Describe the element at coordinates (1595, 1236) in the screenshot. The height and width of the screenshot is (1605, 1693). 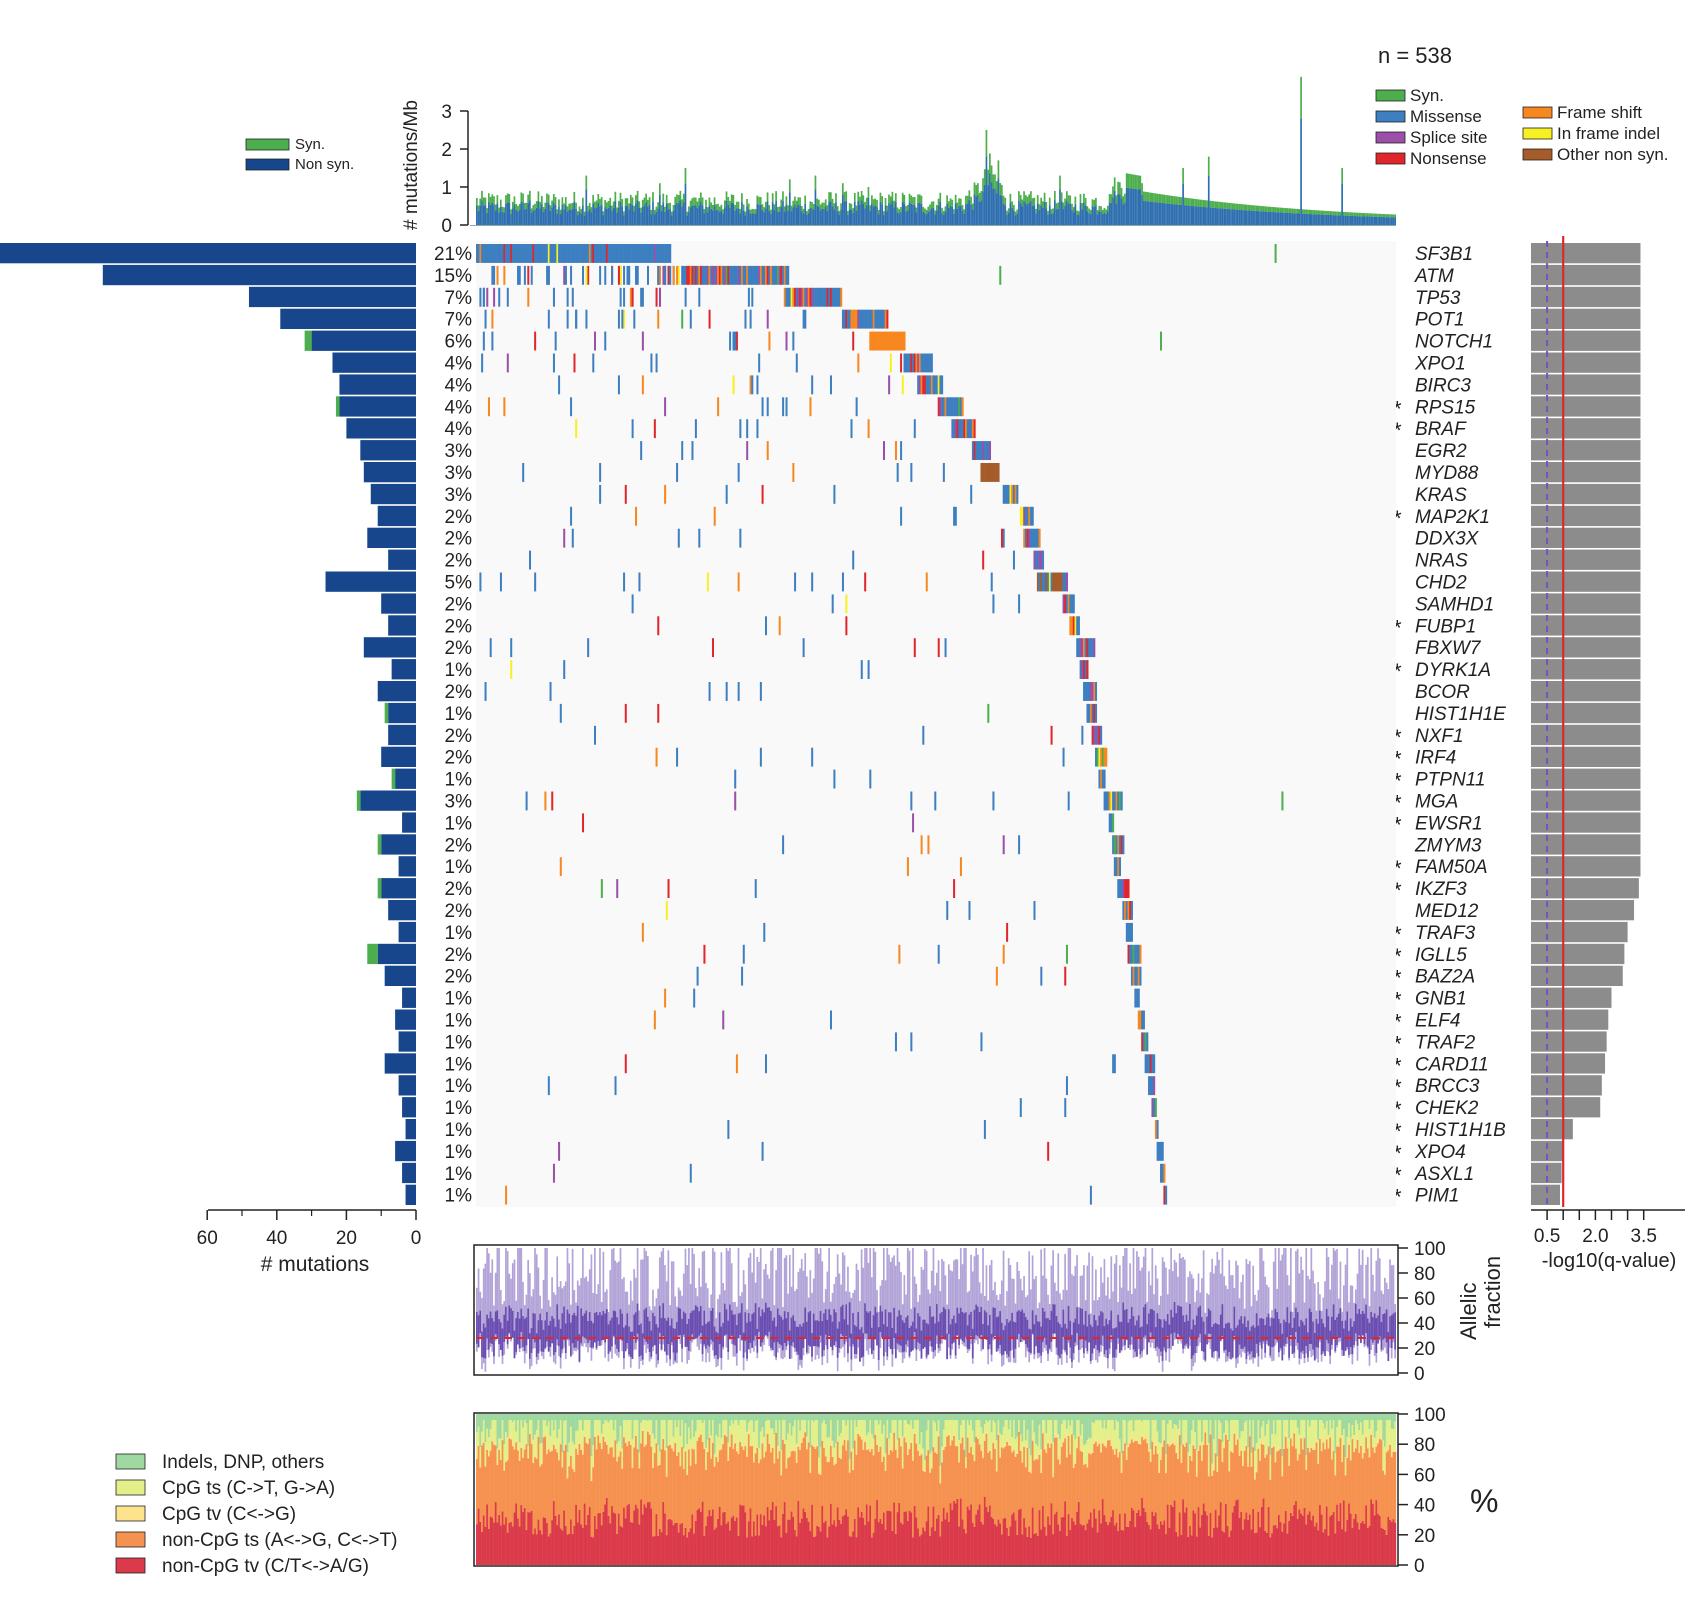
I see `q-value-tick-label: 2.0` at that location.